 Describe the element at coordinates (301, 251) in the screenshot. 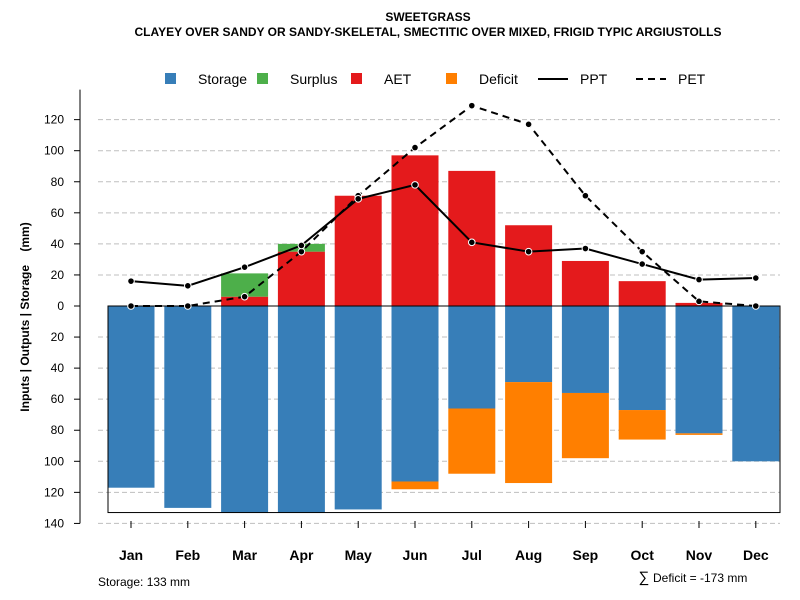

I see `pet-point-apr` at that location.